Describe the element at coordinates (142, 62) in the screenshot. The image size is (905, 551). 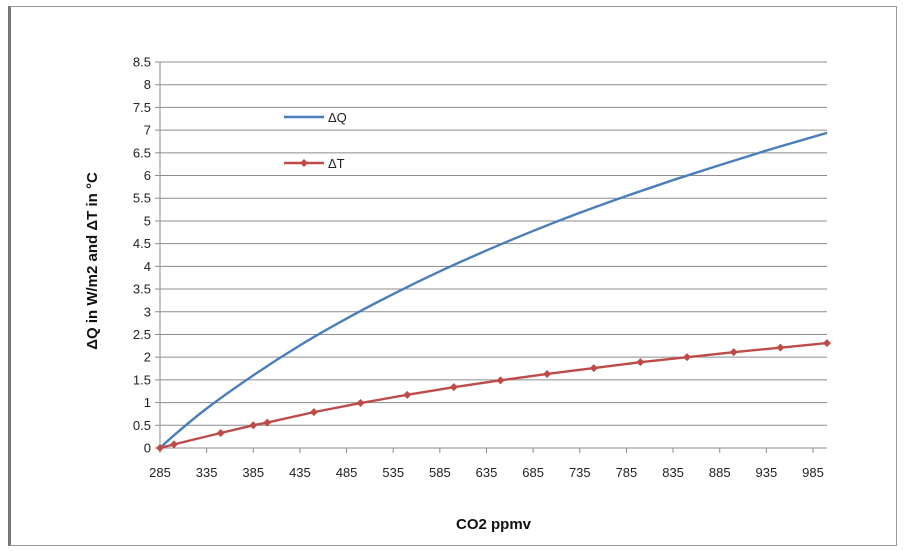
I see `y-tick-label: 8.5` at that location.